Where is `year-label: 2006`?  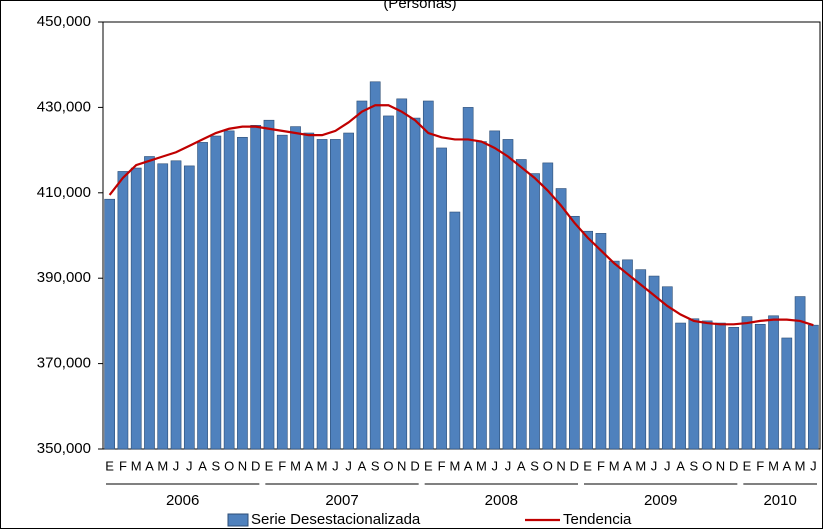 year-label: 2006 is located at coordinates (182, 500).